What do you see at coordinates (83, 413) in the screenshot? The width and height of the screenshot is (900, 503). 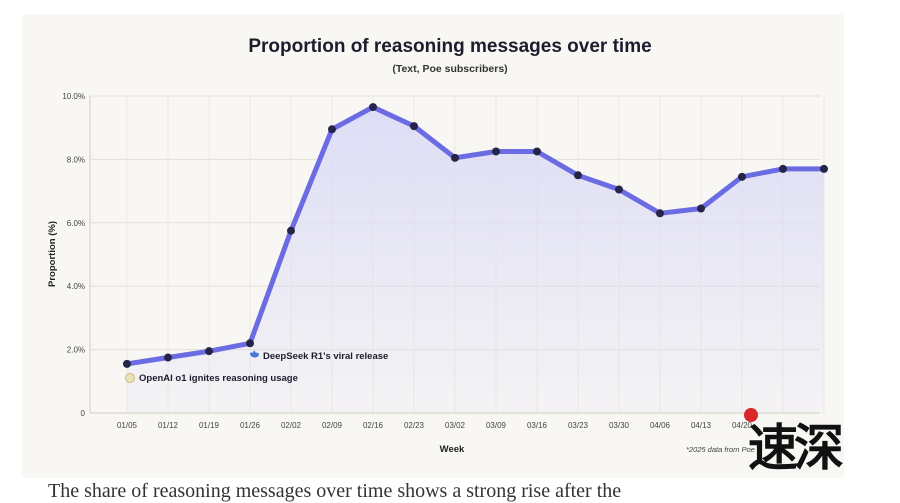 I see `y-tick-label: 0` at bounding box center [83, 413].